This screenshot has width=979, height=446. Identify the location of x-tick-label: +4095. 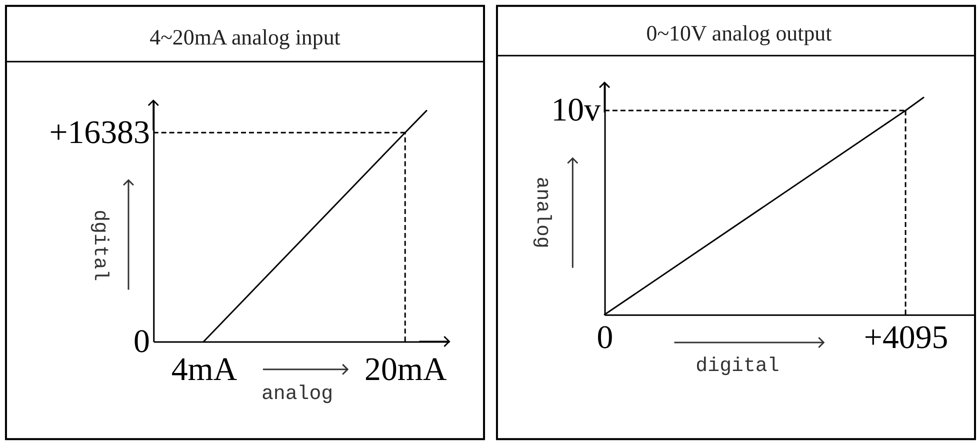
(906, 338).